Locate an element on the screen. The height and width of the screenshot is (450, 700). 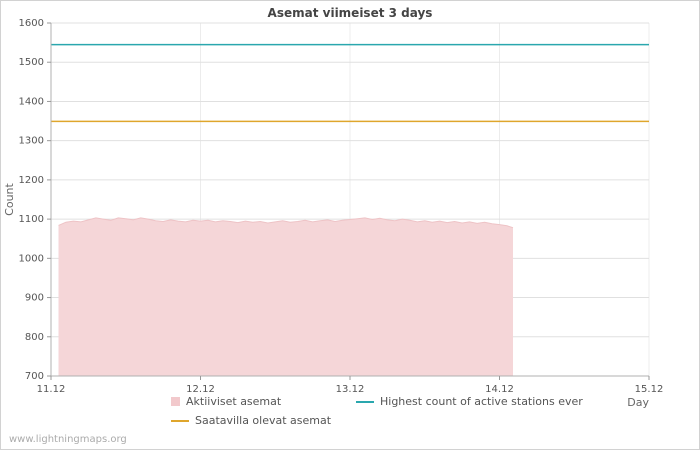
area-series-top-edge is located at coordinates (286, 223).